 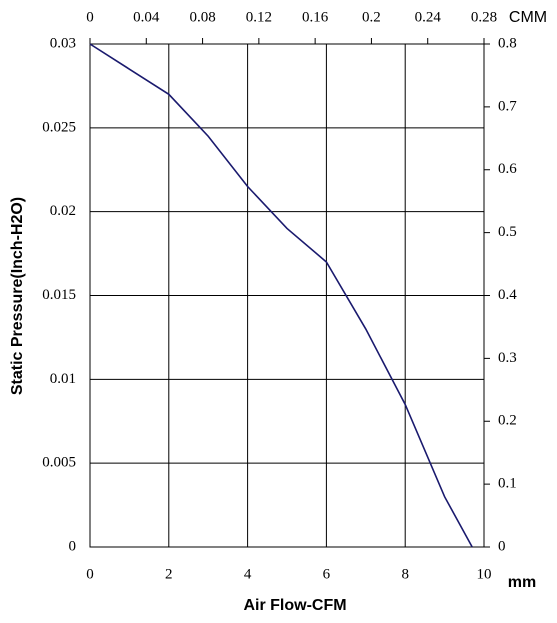 I want to click on x2-tick-label: 0.16, so click(x=315, y=17).